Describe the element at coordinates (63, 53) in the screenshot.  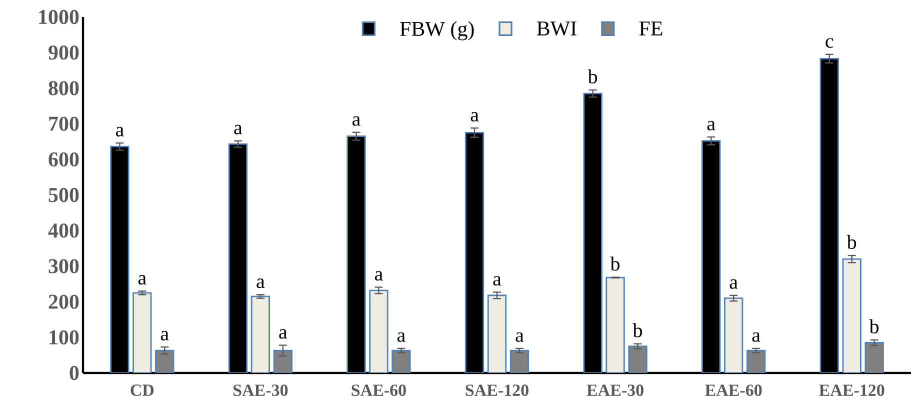
I see `y-tick-label: 900` at that location.